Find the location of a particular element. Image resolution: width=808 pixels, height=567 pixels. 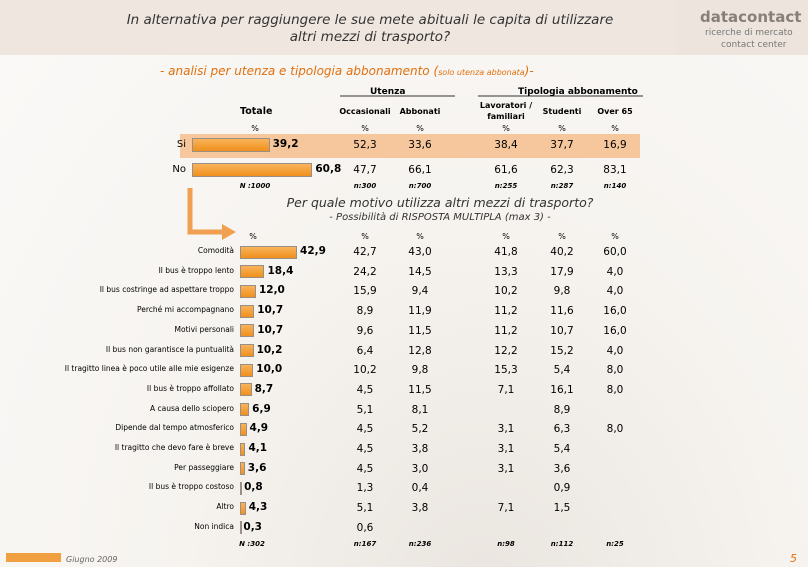

page-number: 5 is located at coordinates (793, 558).